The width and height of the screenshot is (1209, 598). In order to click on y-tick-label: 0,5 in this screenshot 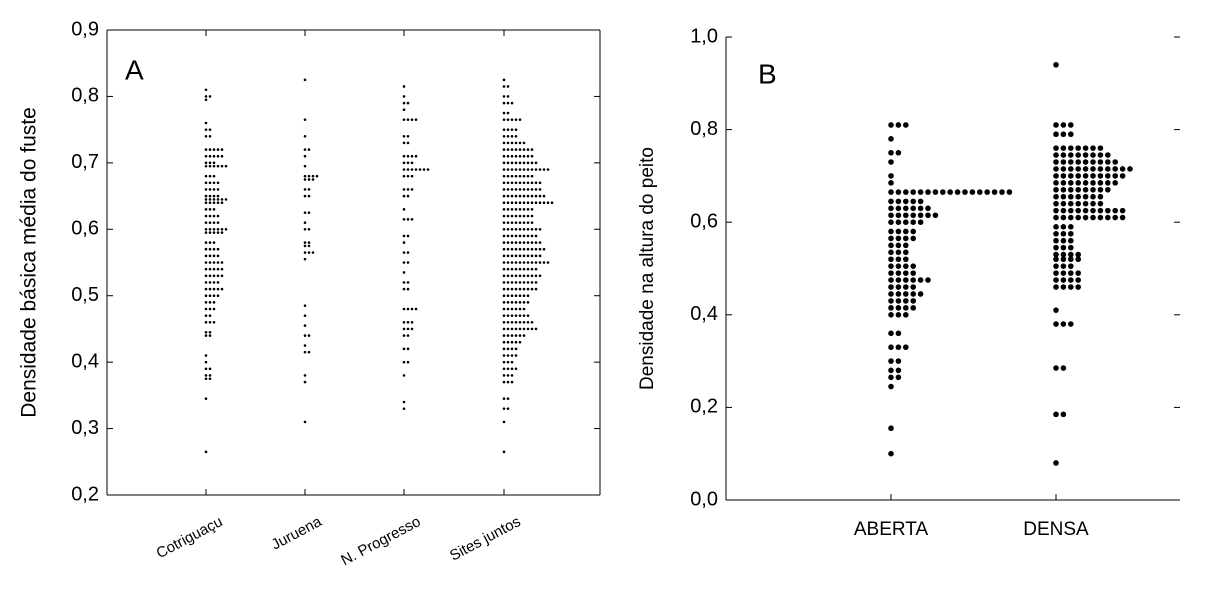, I will do `click(85, 295)`.